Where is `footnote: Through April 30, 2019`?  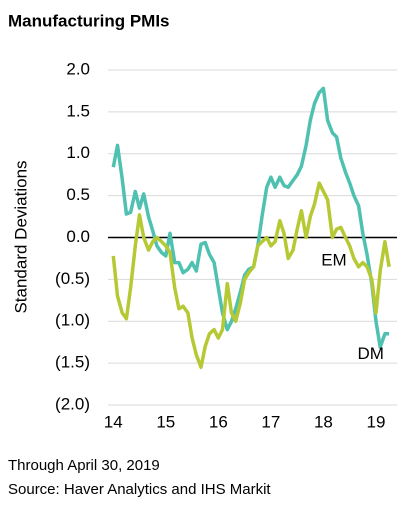
footnote: Through April 30, 2019 is located at coordinates (84, 465).